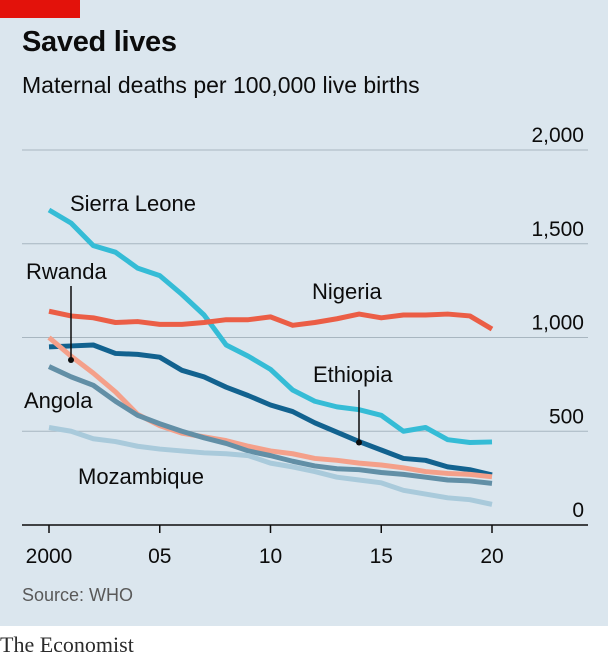  I want to click on series-line-nigeria, so click(271, 320).